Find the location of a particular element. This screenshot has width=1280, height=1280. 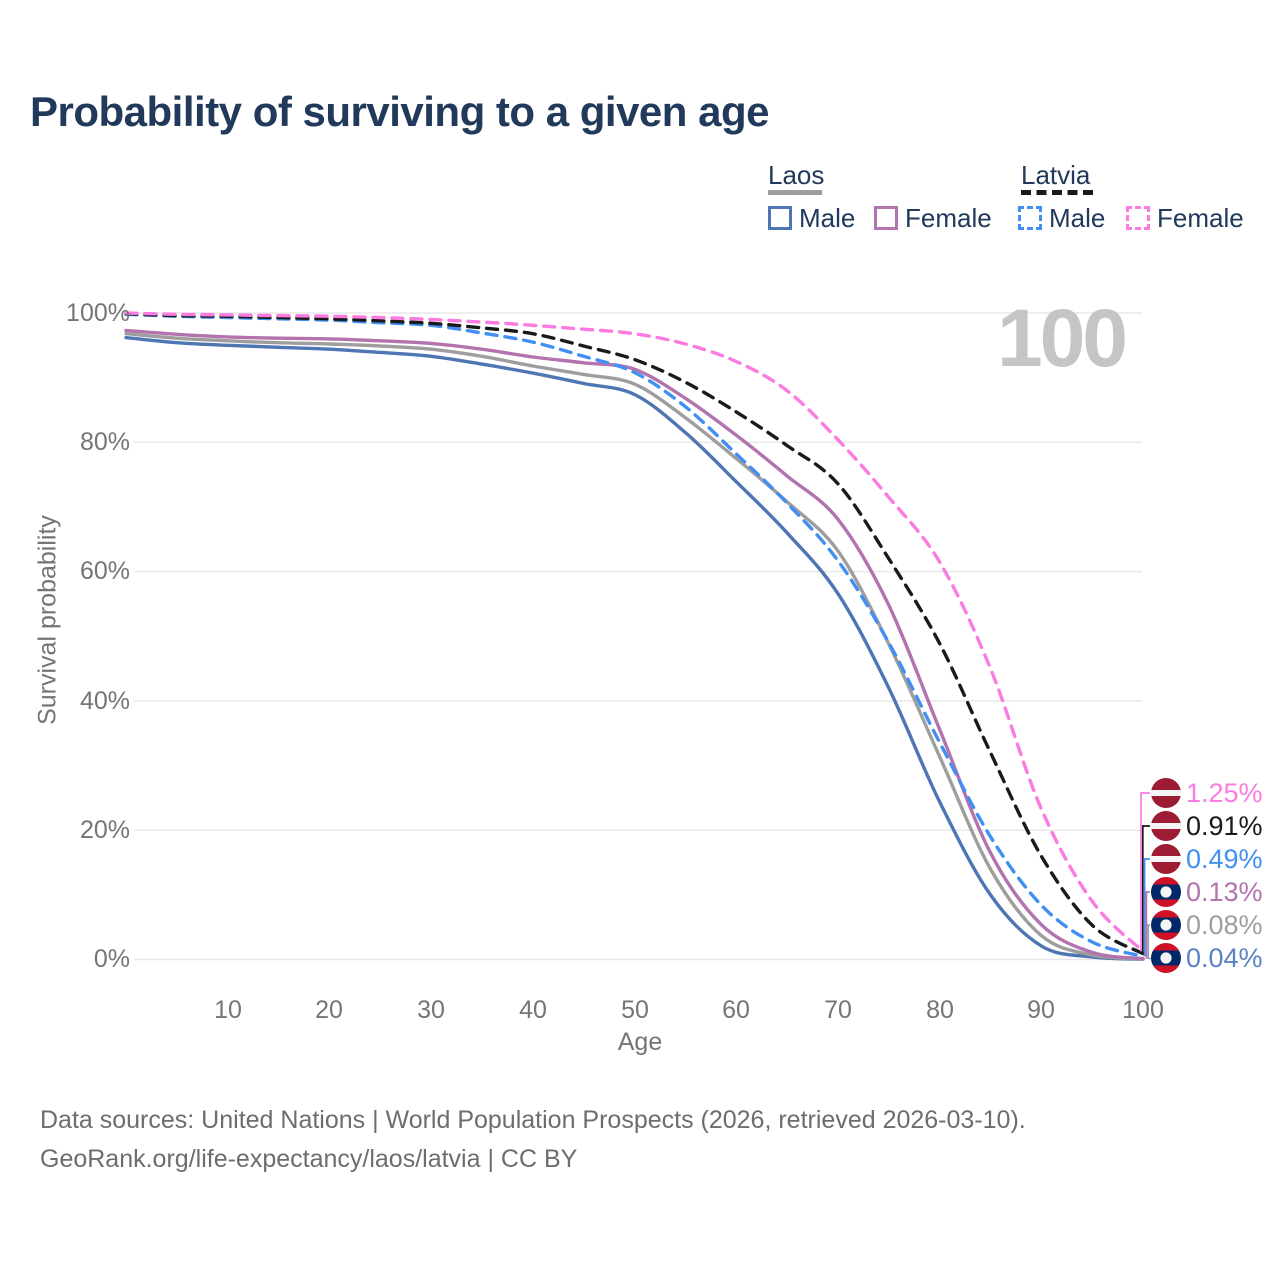

x-tick: 10 is located at coordinates (228, 1010).